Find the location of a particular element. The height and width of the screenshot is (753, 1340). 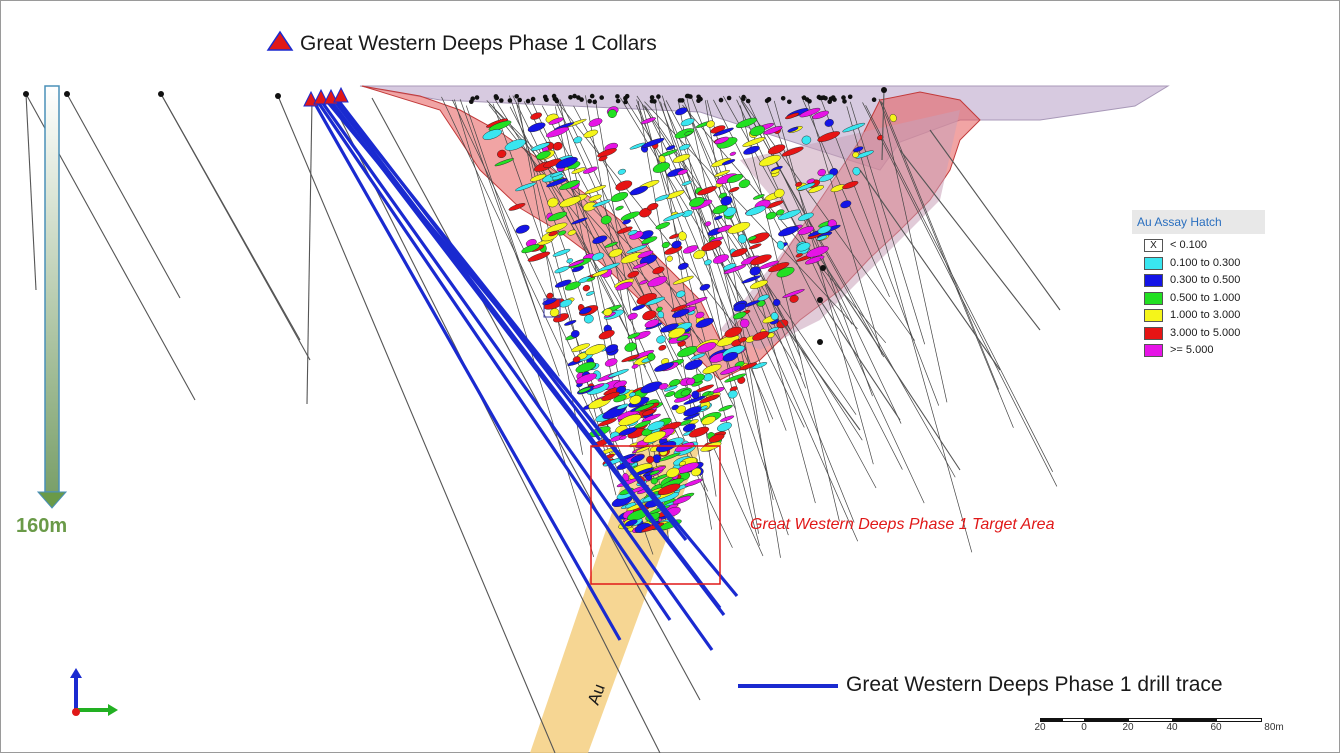

legend-swatch: X is located at coordinates (1153, 245).